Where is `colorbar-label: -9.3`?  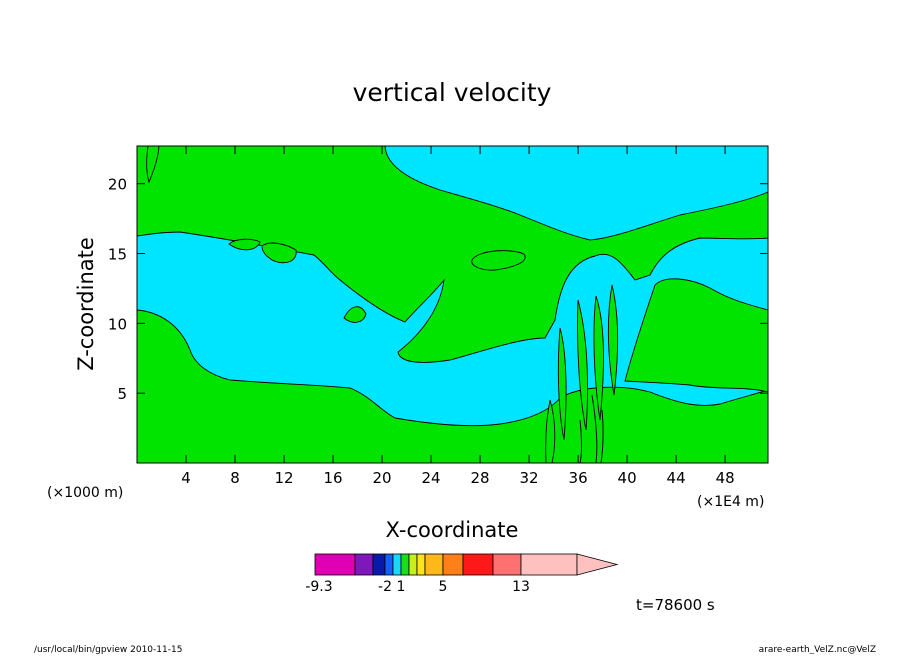 colorbar-label: -9.3 is located at coordinates (318, 587).